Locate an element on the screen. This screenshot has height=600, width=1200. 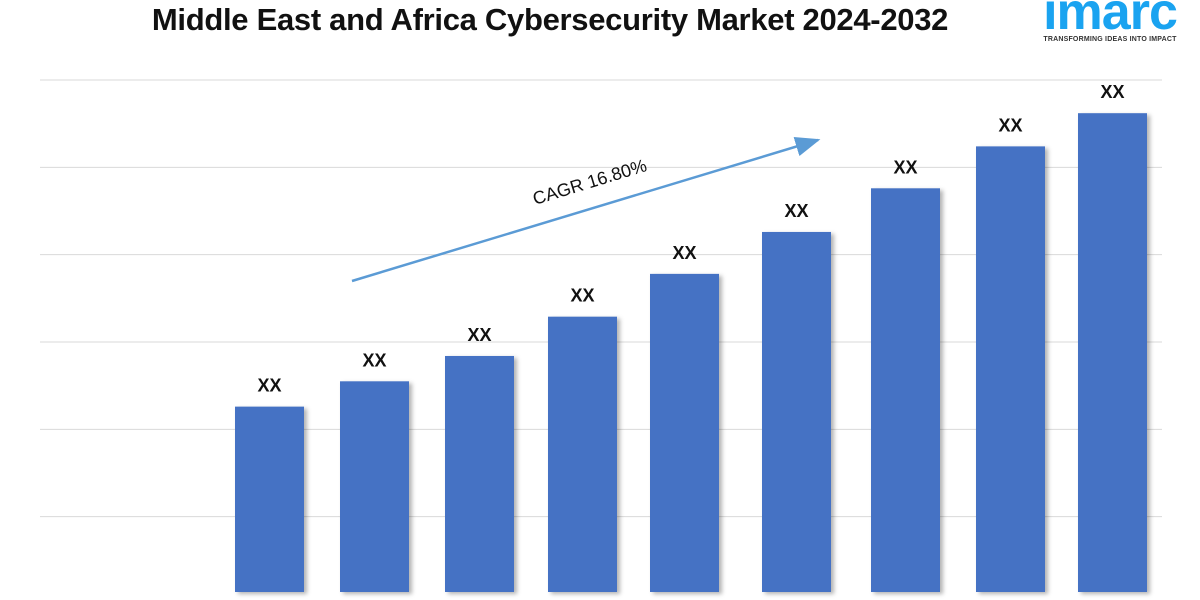
imarc-logo: imarc TRANSFORMING IDEAS INTO IMPACT is located at coordinates (1110, 21).